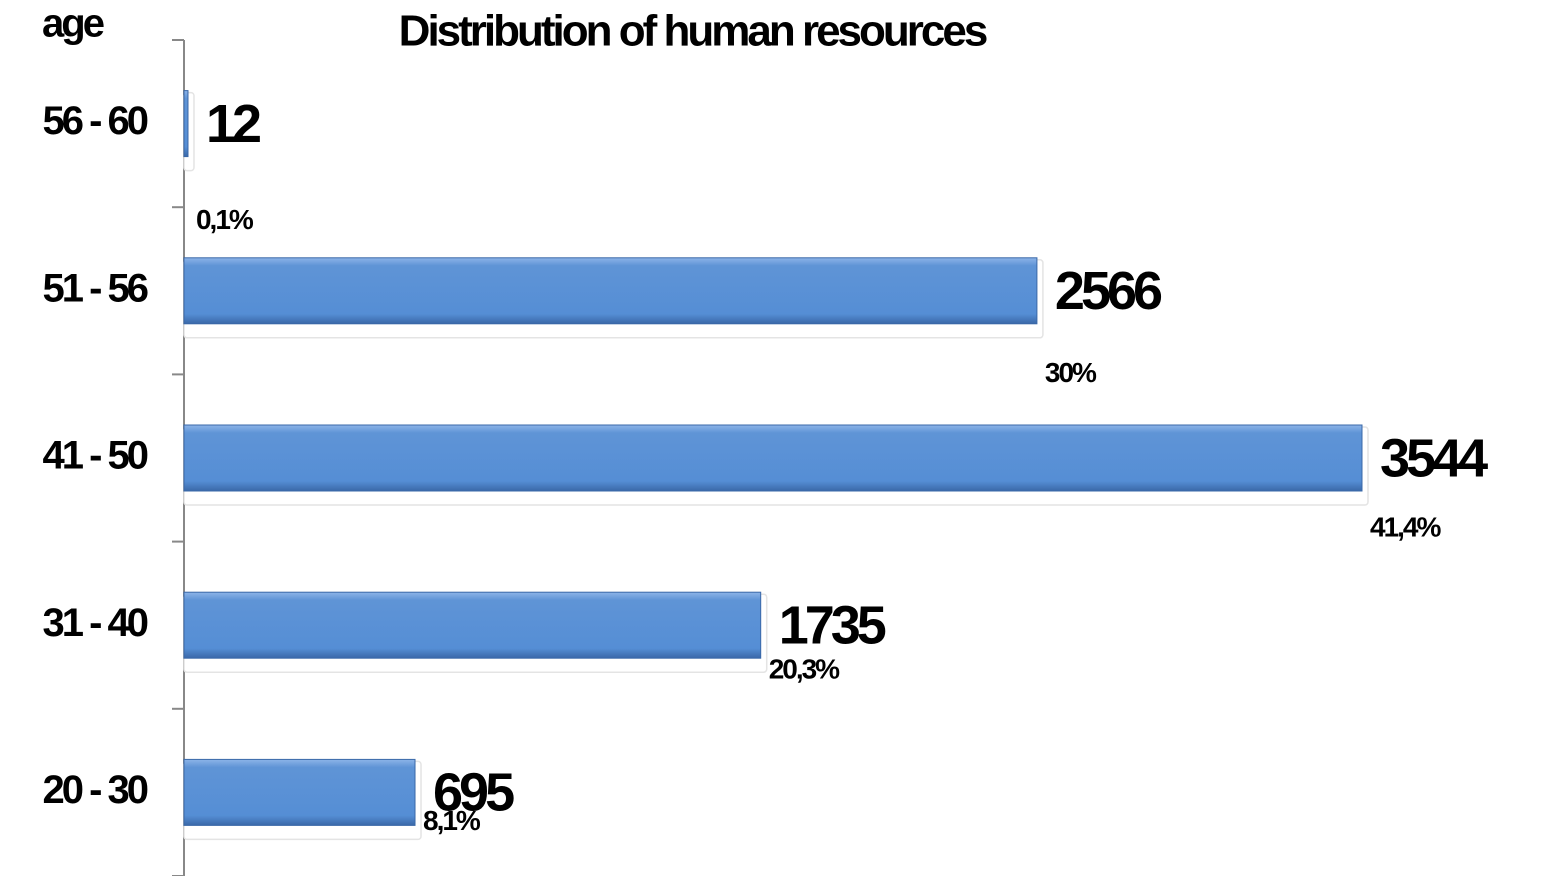 The width and height of the screenshot is (1542, 876). I want to click on axis-title: age, so click(73, 24).